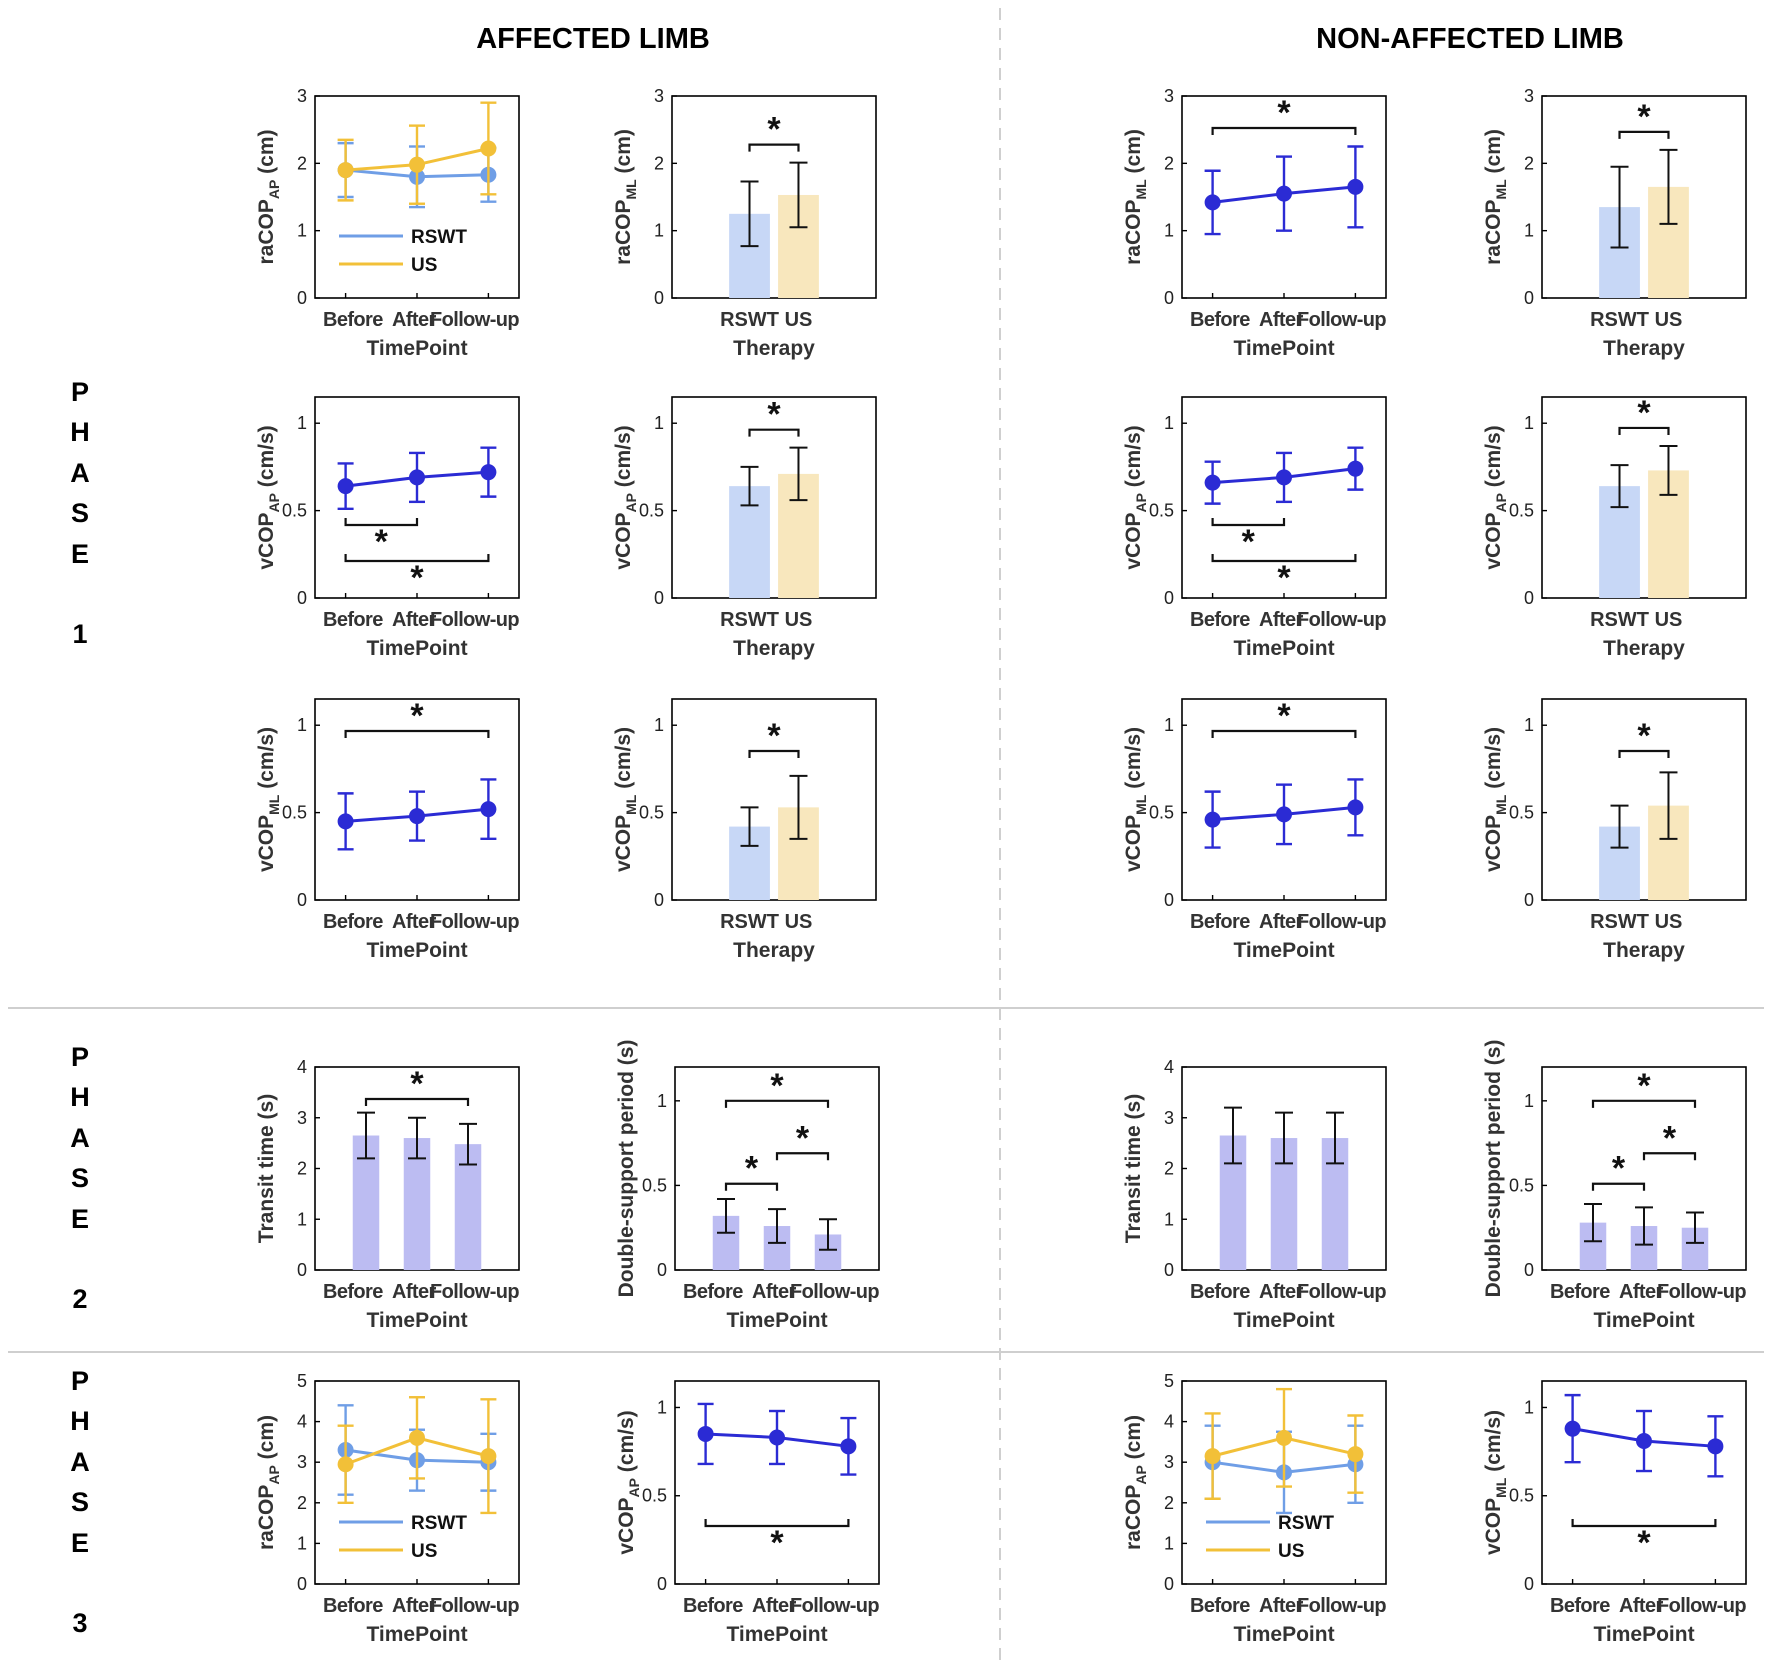  Describe the element at coordinates (80, 473) in the screenshot. I see `phase-1-letter: A` at that location.